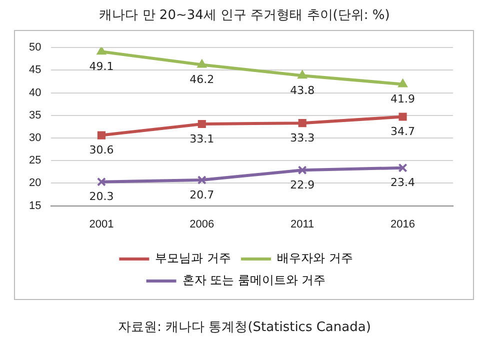  I want to click on legend-label: 혼자 또는 룸메이트와 거주, so click(254, 280).